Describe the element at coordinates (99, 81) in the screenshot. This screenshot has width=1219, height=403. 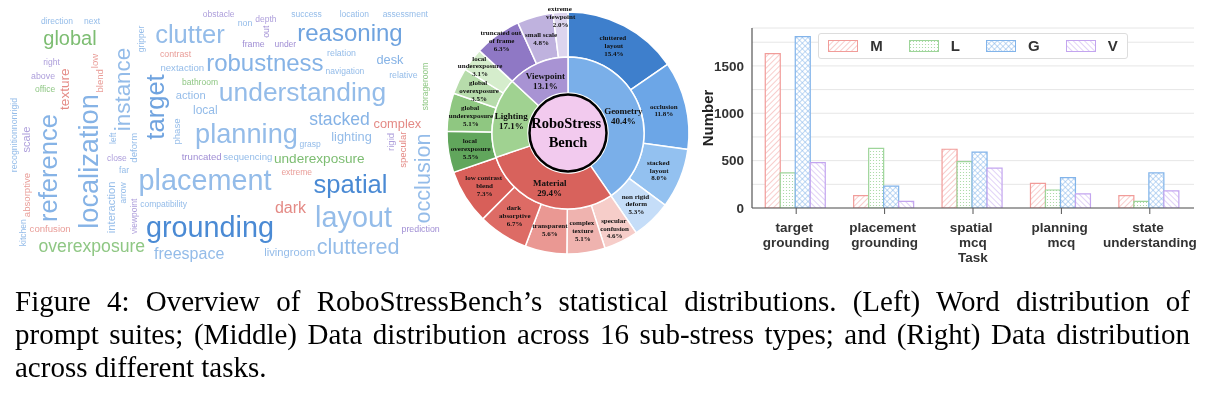
I see `text: blend` at that location.